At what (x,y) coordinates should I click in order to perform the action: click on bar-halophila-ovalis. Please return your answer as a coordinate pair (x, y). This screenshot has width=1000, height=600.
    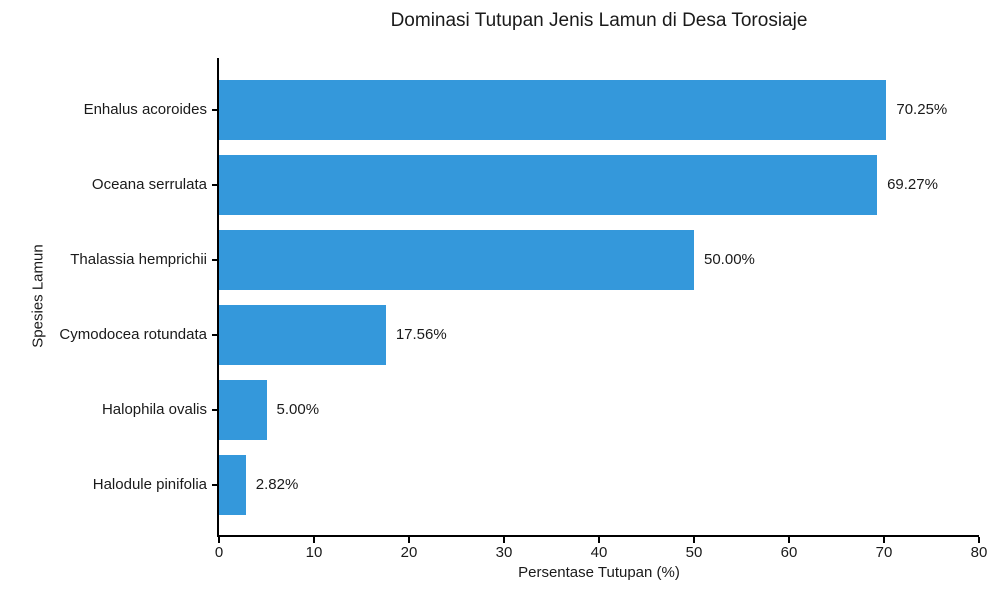
    Looking at the image, I should click on (243, 410).